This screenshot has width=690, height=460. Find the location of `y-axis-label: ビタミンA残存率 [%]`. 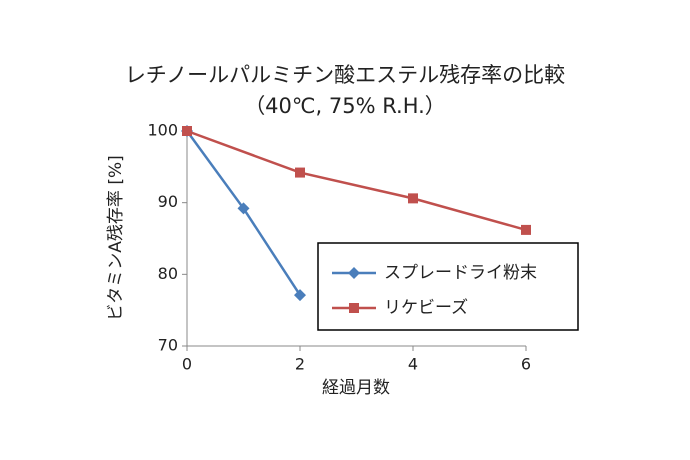

y-axis-label: ビタミンA残存率 [%] is located at coordinates (116, 237).